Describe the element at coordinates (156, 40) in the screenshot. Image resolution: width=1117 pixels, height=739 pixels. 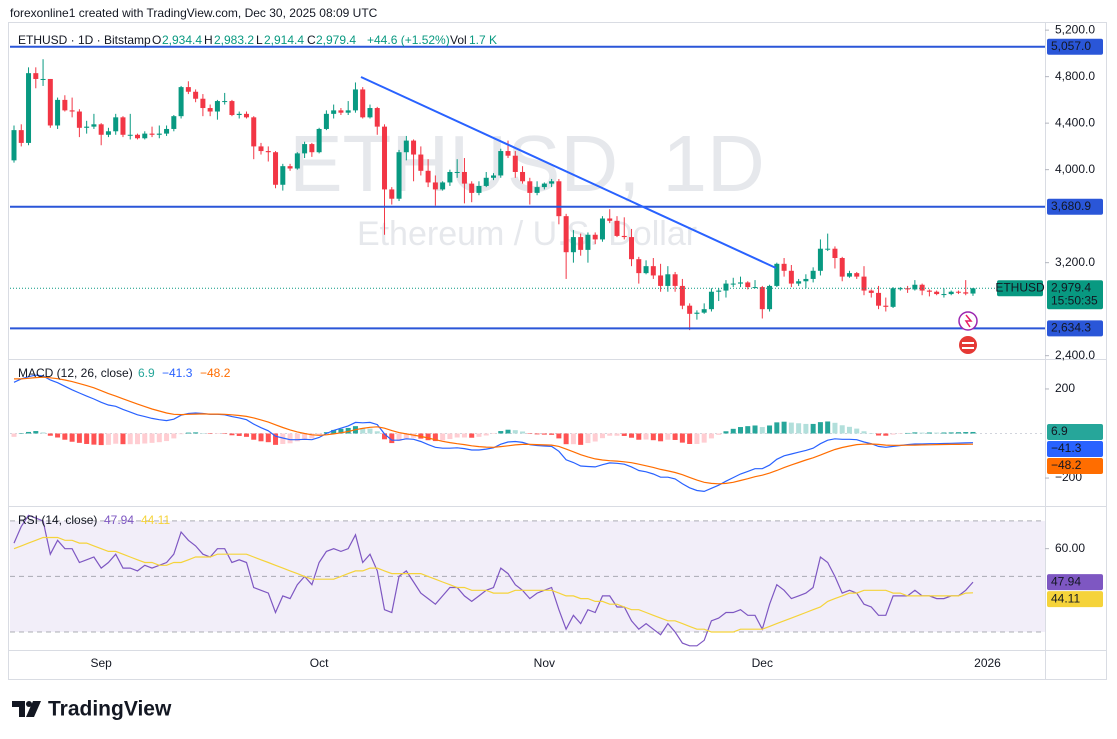
I see `ohlc-label: O` at that location.